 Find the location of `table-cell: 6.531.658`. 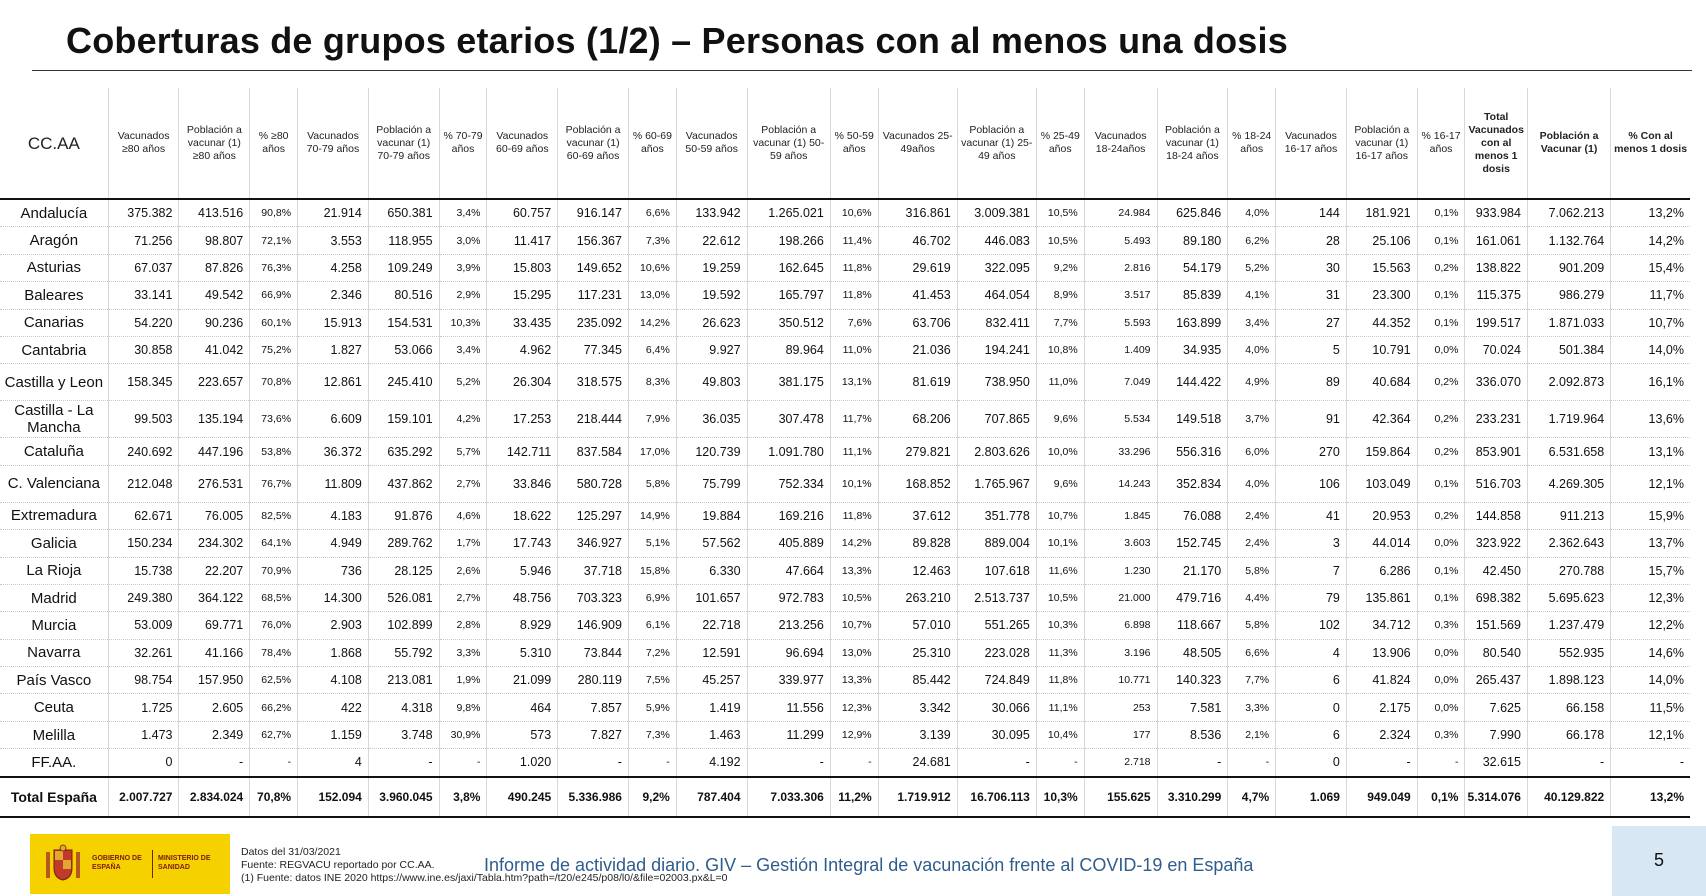

table-cell: 6.531.658 is located at coordinates (1568, 451).